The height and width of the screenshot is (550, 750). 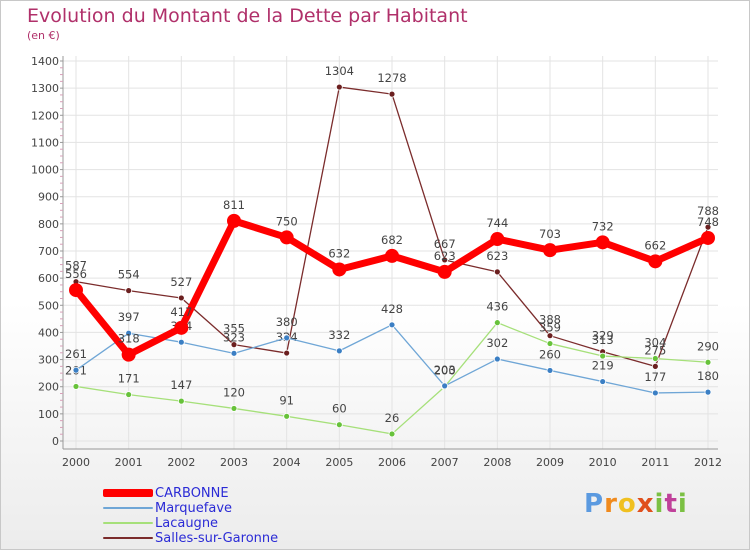 What do you see at coordinates (129, 275) in the screenshot?
I see `data-label-salles-sur-garonne: 554` at bounding box center [129, 275].